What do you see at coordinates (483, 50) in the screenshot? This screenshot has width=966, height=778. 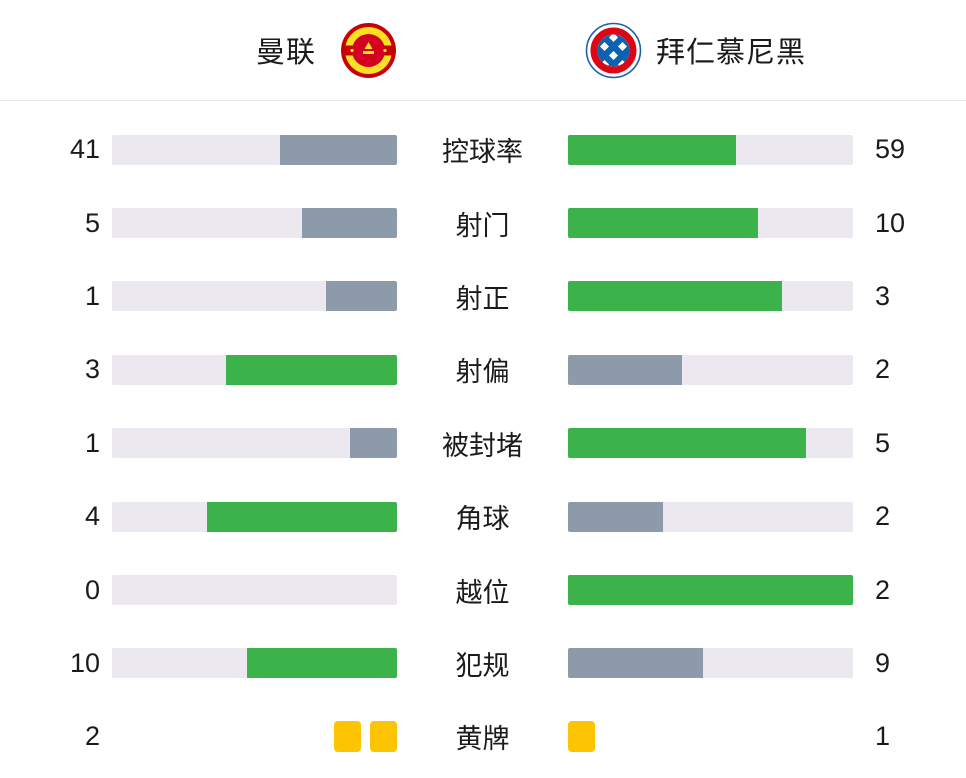 I see `header: 曼联` at bounding box center [483, 50].